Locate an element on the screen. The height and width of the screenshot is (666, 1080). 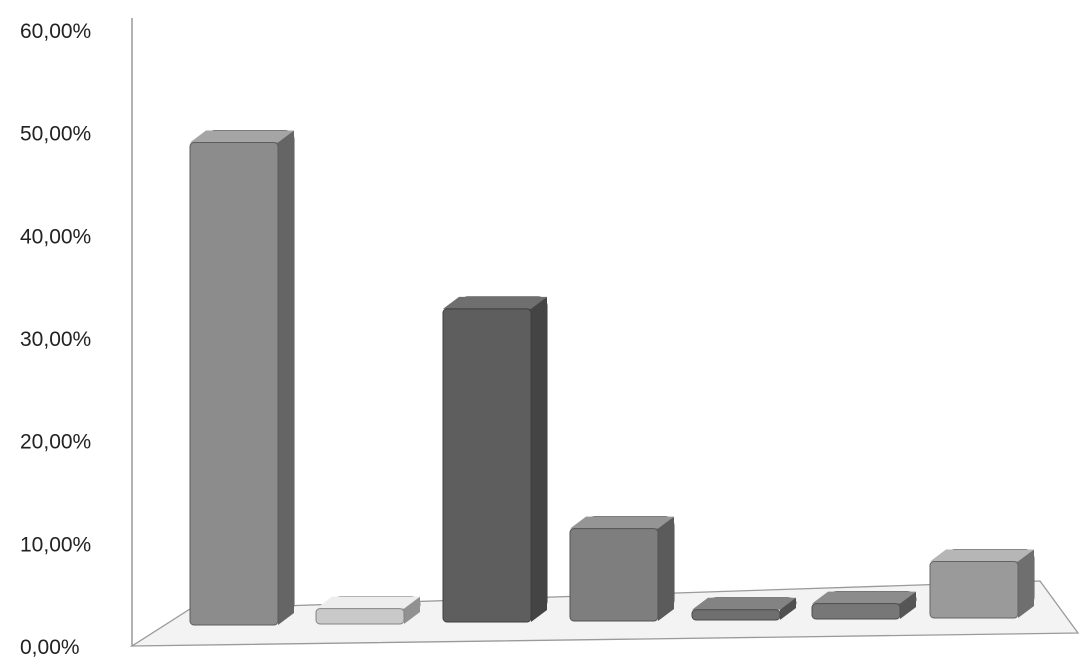
y-tick-label: 60,00% is located at coordinates (55, 31).